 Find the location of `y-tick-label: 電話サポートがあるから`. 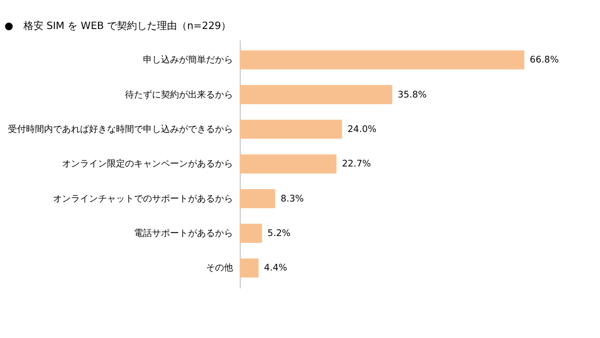

y-tick-label: 電話サポートがあるから is located at coordinates (183, 234).